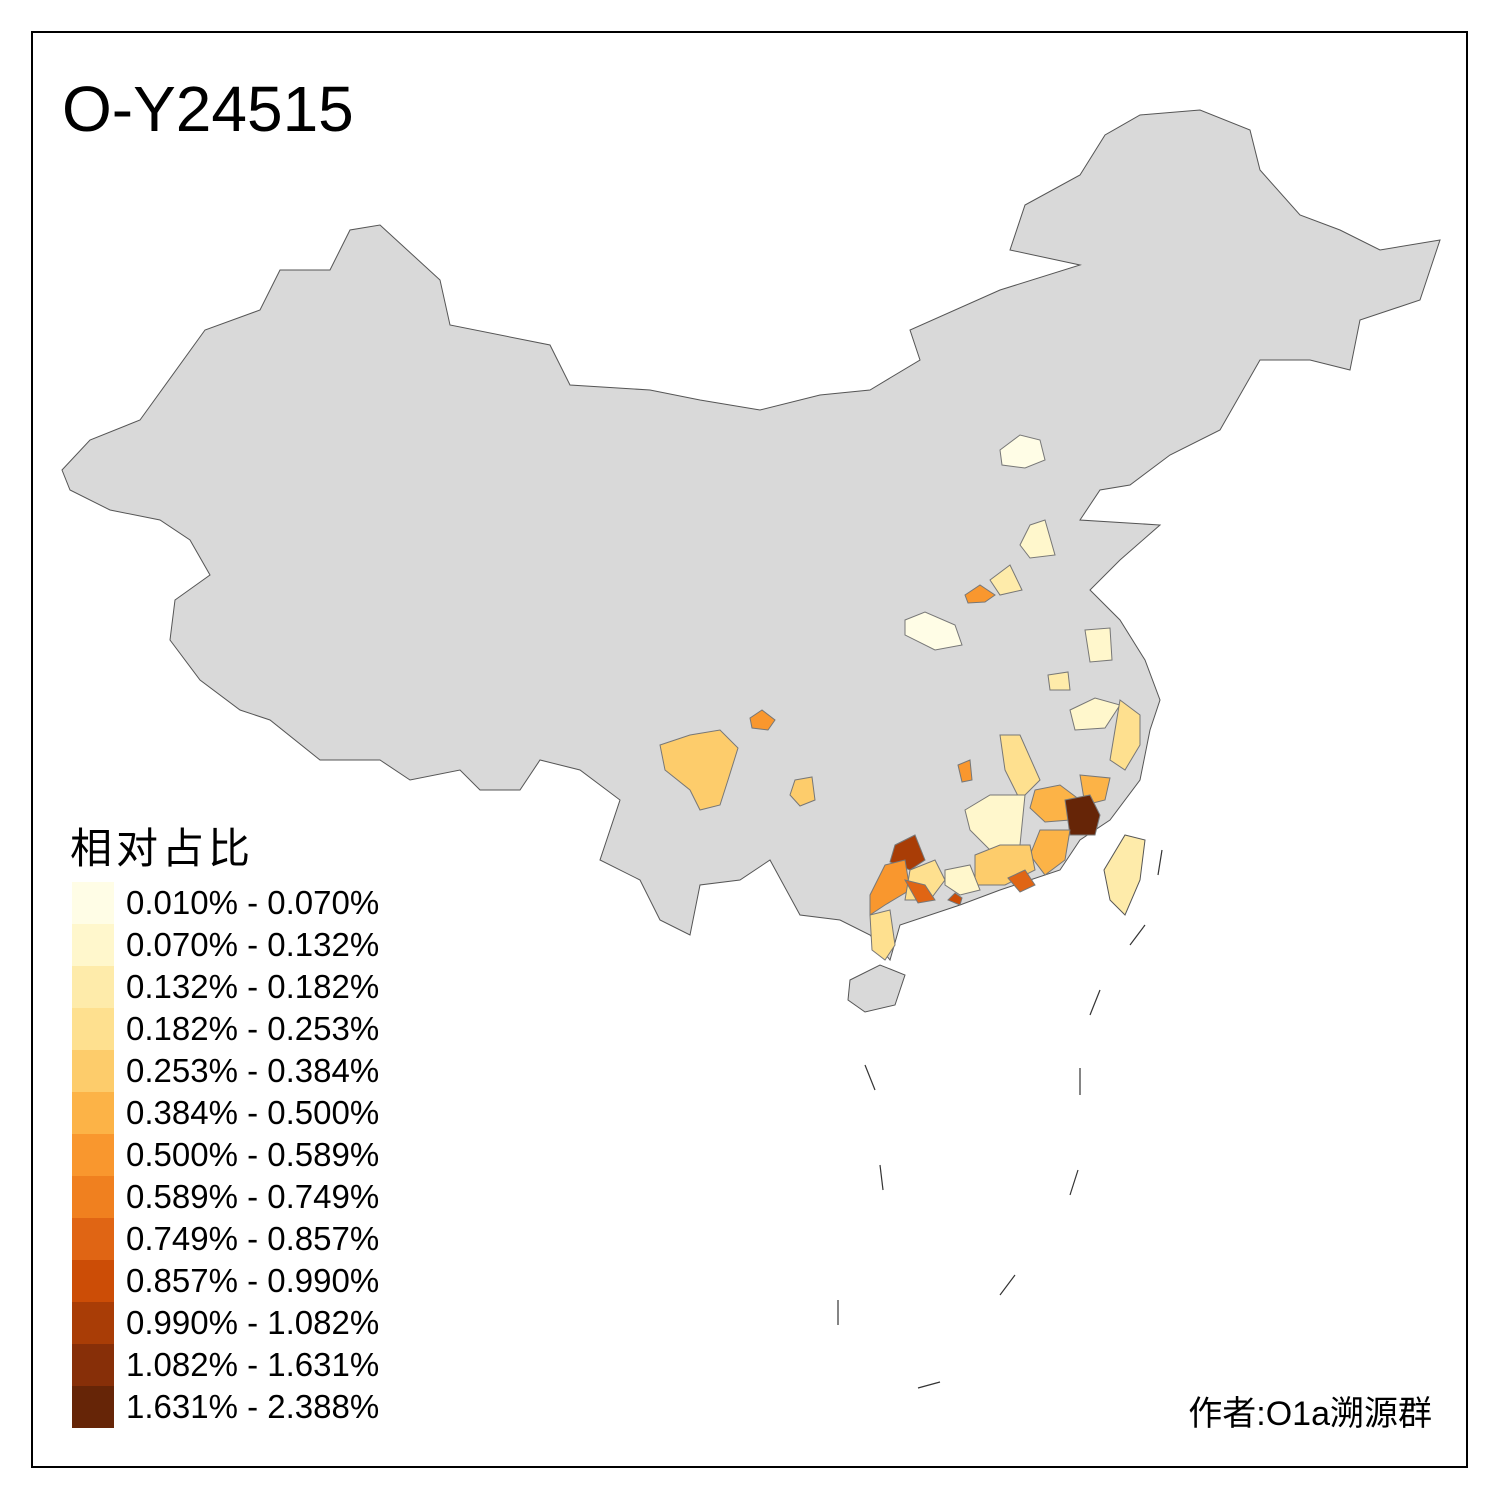 This screenshot has width=1500, height=1500. I want to click on legend-item: 0.132% - 0.182%, so click(225, 987).